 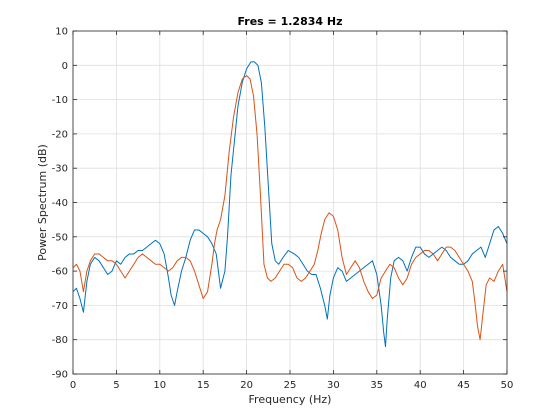 I want to click on y-tick-label: -60, so click(x=60, y=272).